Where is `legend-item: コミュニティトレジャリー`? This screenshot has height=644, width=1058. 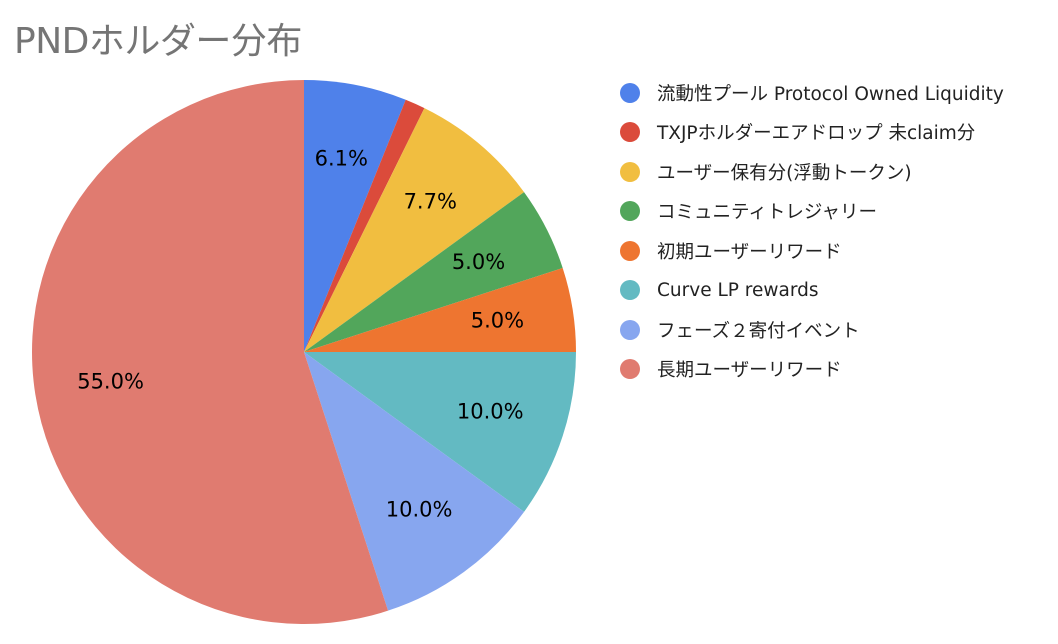 legend-item: コミュニティトレジャリー is located at coordinates (835, 212).